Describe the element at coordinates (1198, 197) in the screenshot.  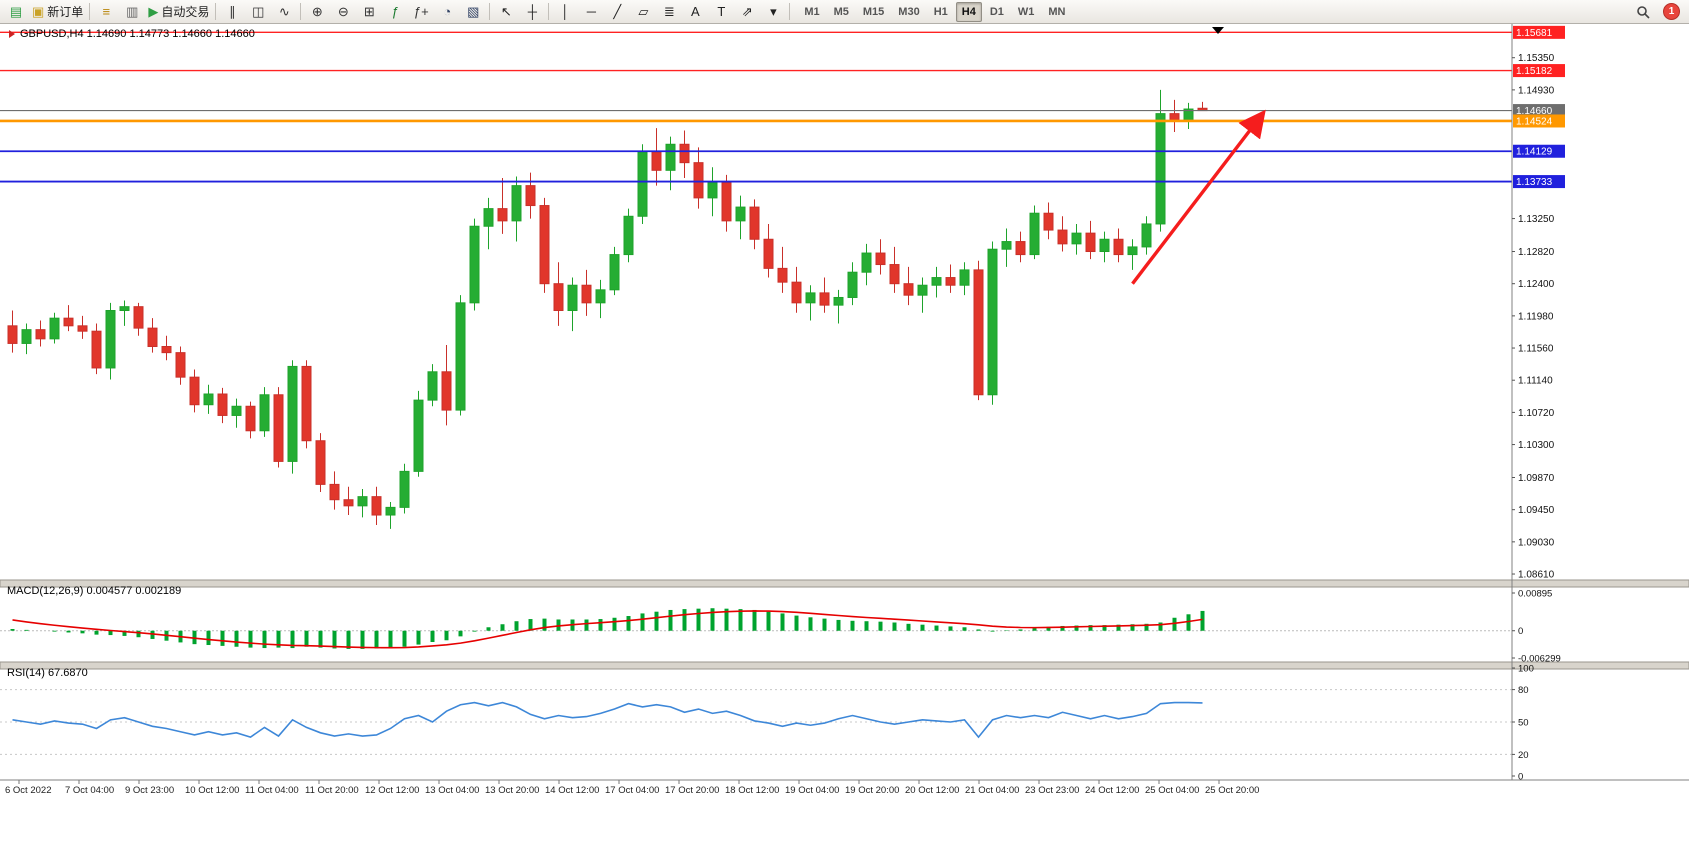
I see `trend-arrow-annotation` at that location.